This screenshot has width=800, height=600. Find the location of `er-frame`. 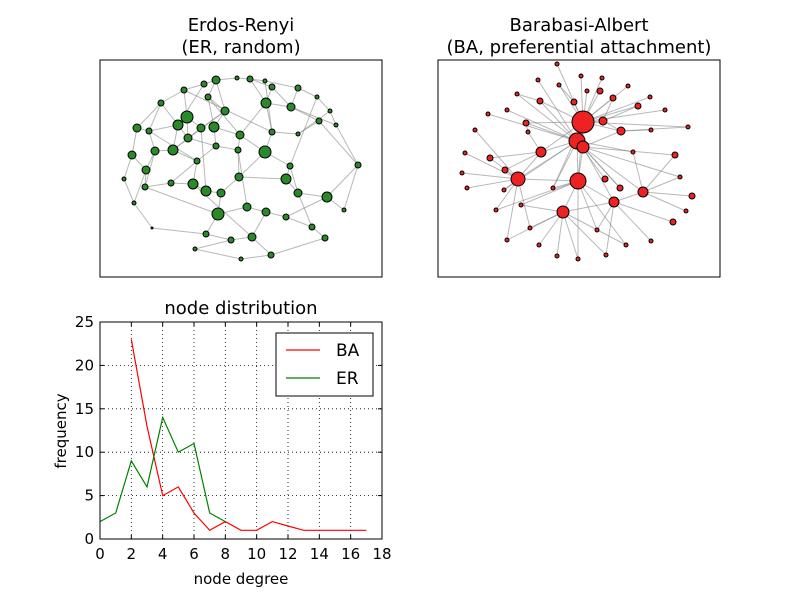

er-frame is located at coordinates (241, 168).